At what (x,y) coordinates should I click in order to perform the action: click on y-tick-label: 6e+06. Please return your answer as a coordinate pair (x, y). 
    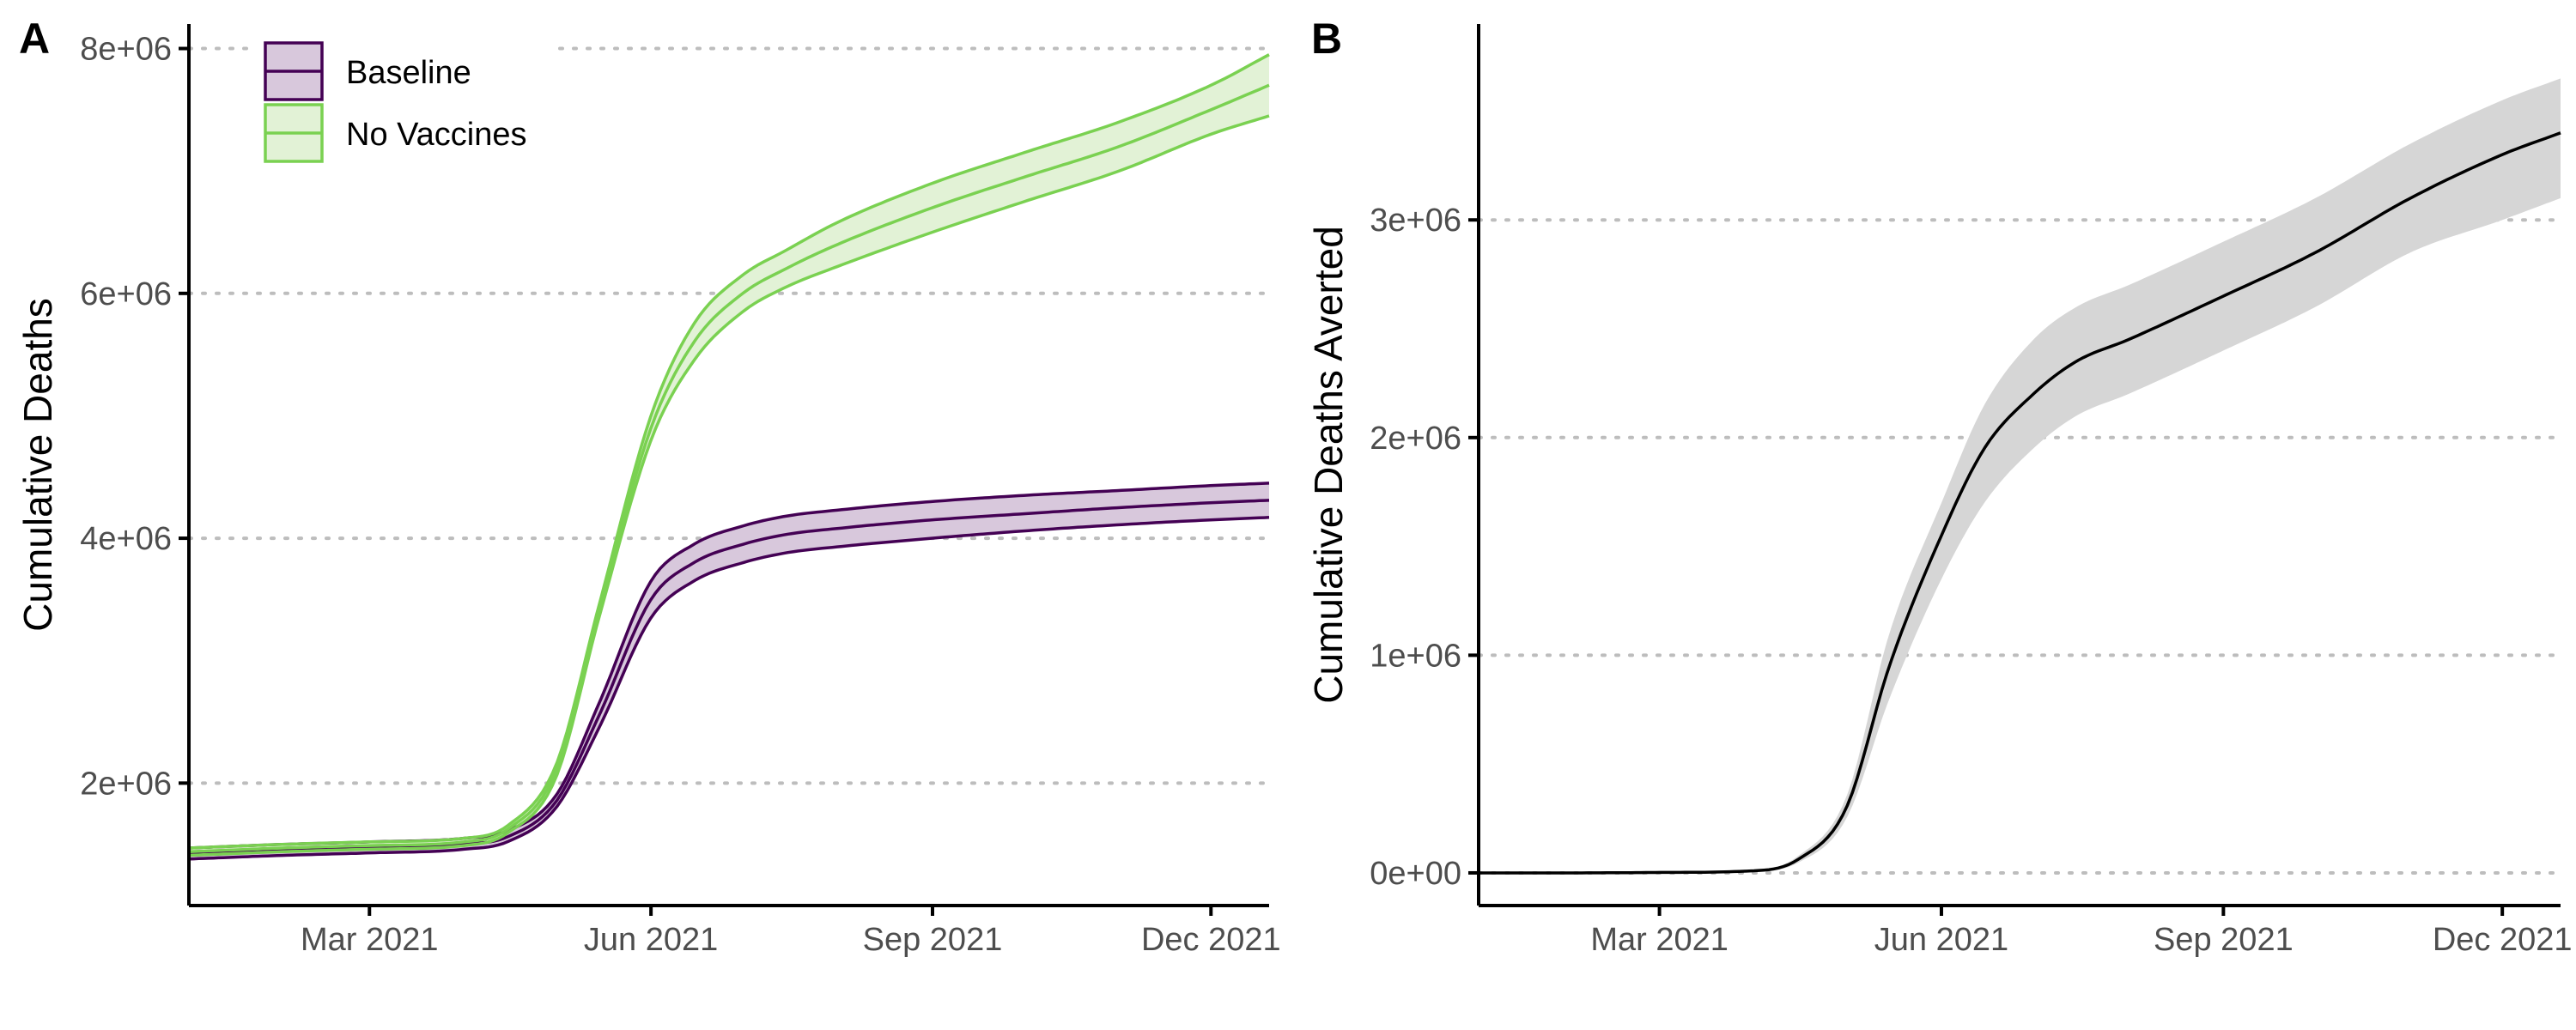
    Looking at the image, I should click on (126, 294).